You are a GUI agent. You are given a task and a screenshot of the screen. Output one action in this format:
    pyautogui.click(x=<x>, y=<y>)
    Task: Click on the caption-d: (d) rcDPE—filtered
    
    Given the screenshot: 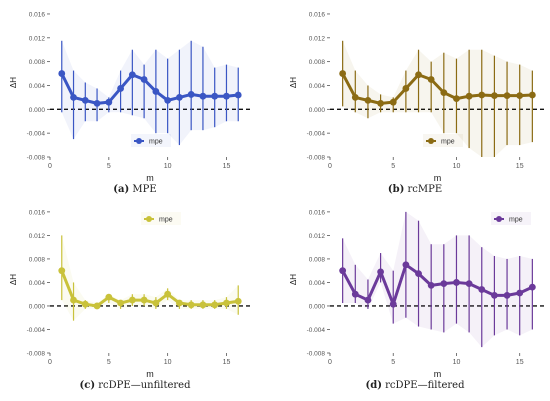 What is the action you would take?
    pyautogui.click(x=415, y=385)
    